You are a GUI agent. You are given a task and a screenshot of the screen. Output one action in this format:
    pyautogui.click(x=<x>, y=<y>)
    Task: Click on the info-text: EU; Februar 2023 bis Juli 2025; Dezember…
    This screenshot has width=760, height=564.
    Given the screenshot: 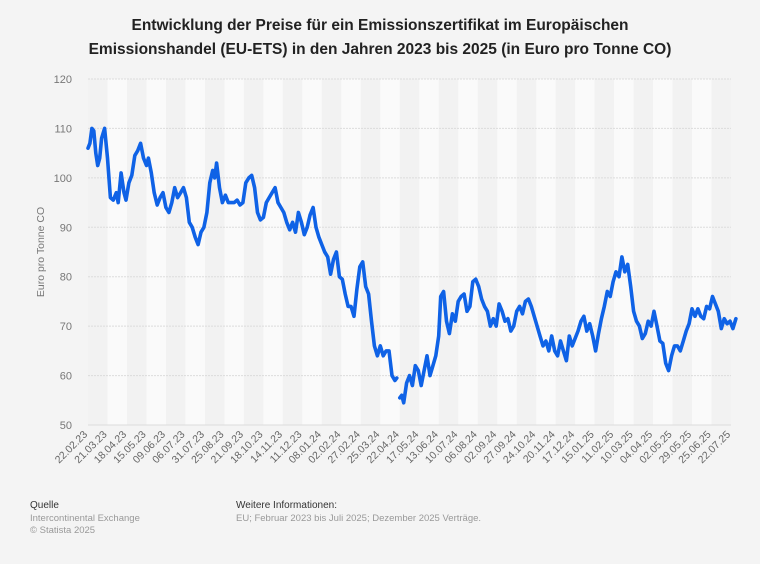 What is the action you would take?
    pyautogui.click(x=359, y=518)
    